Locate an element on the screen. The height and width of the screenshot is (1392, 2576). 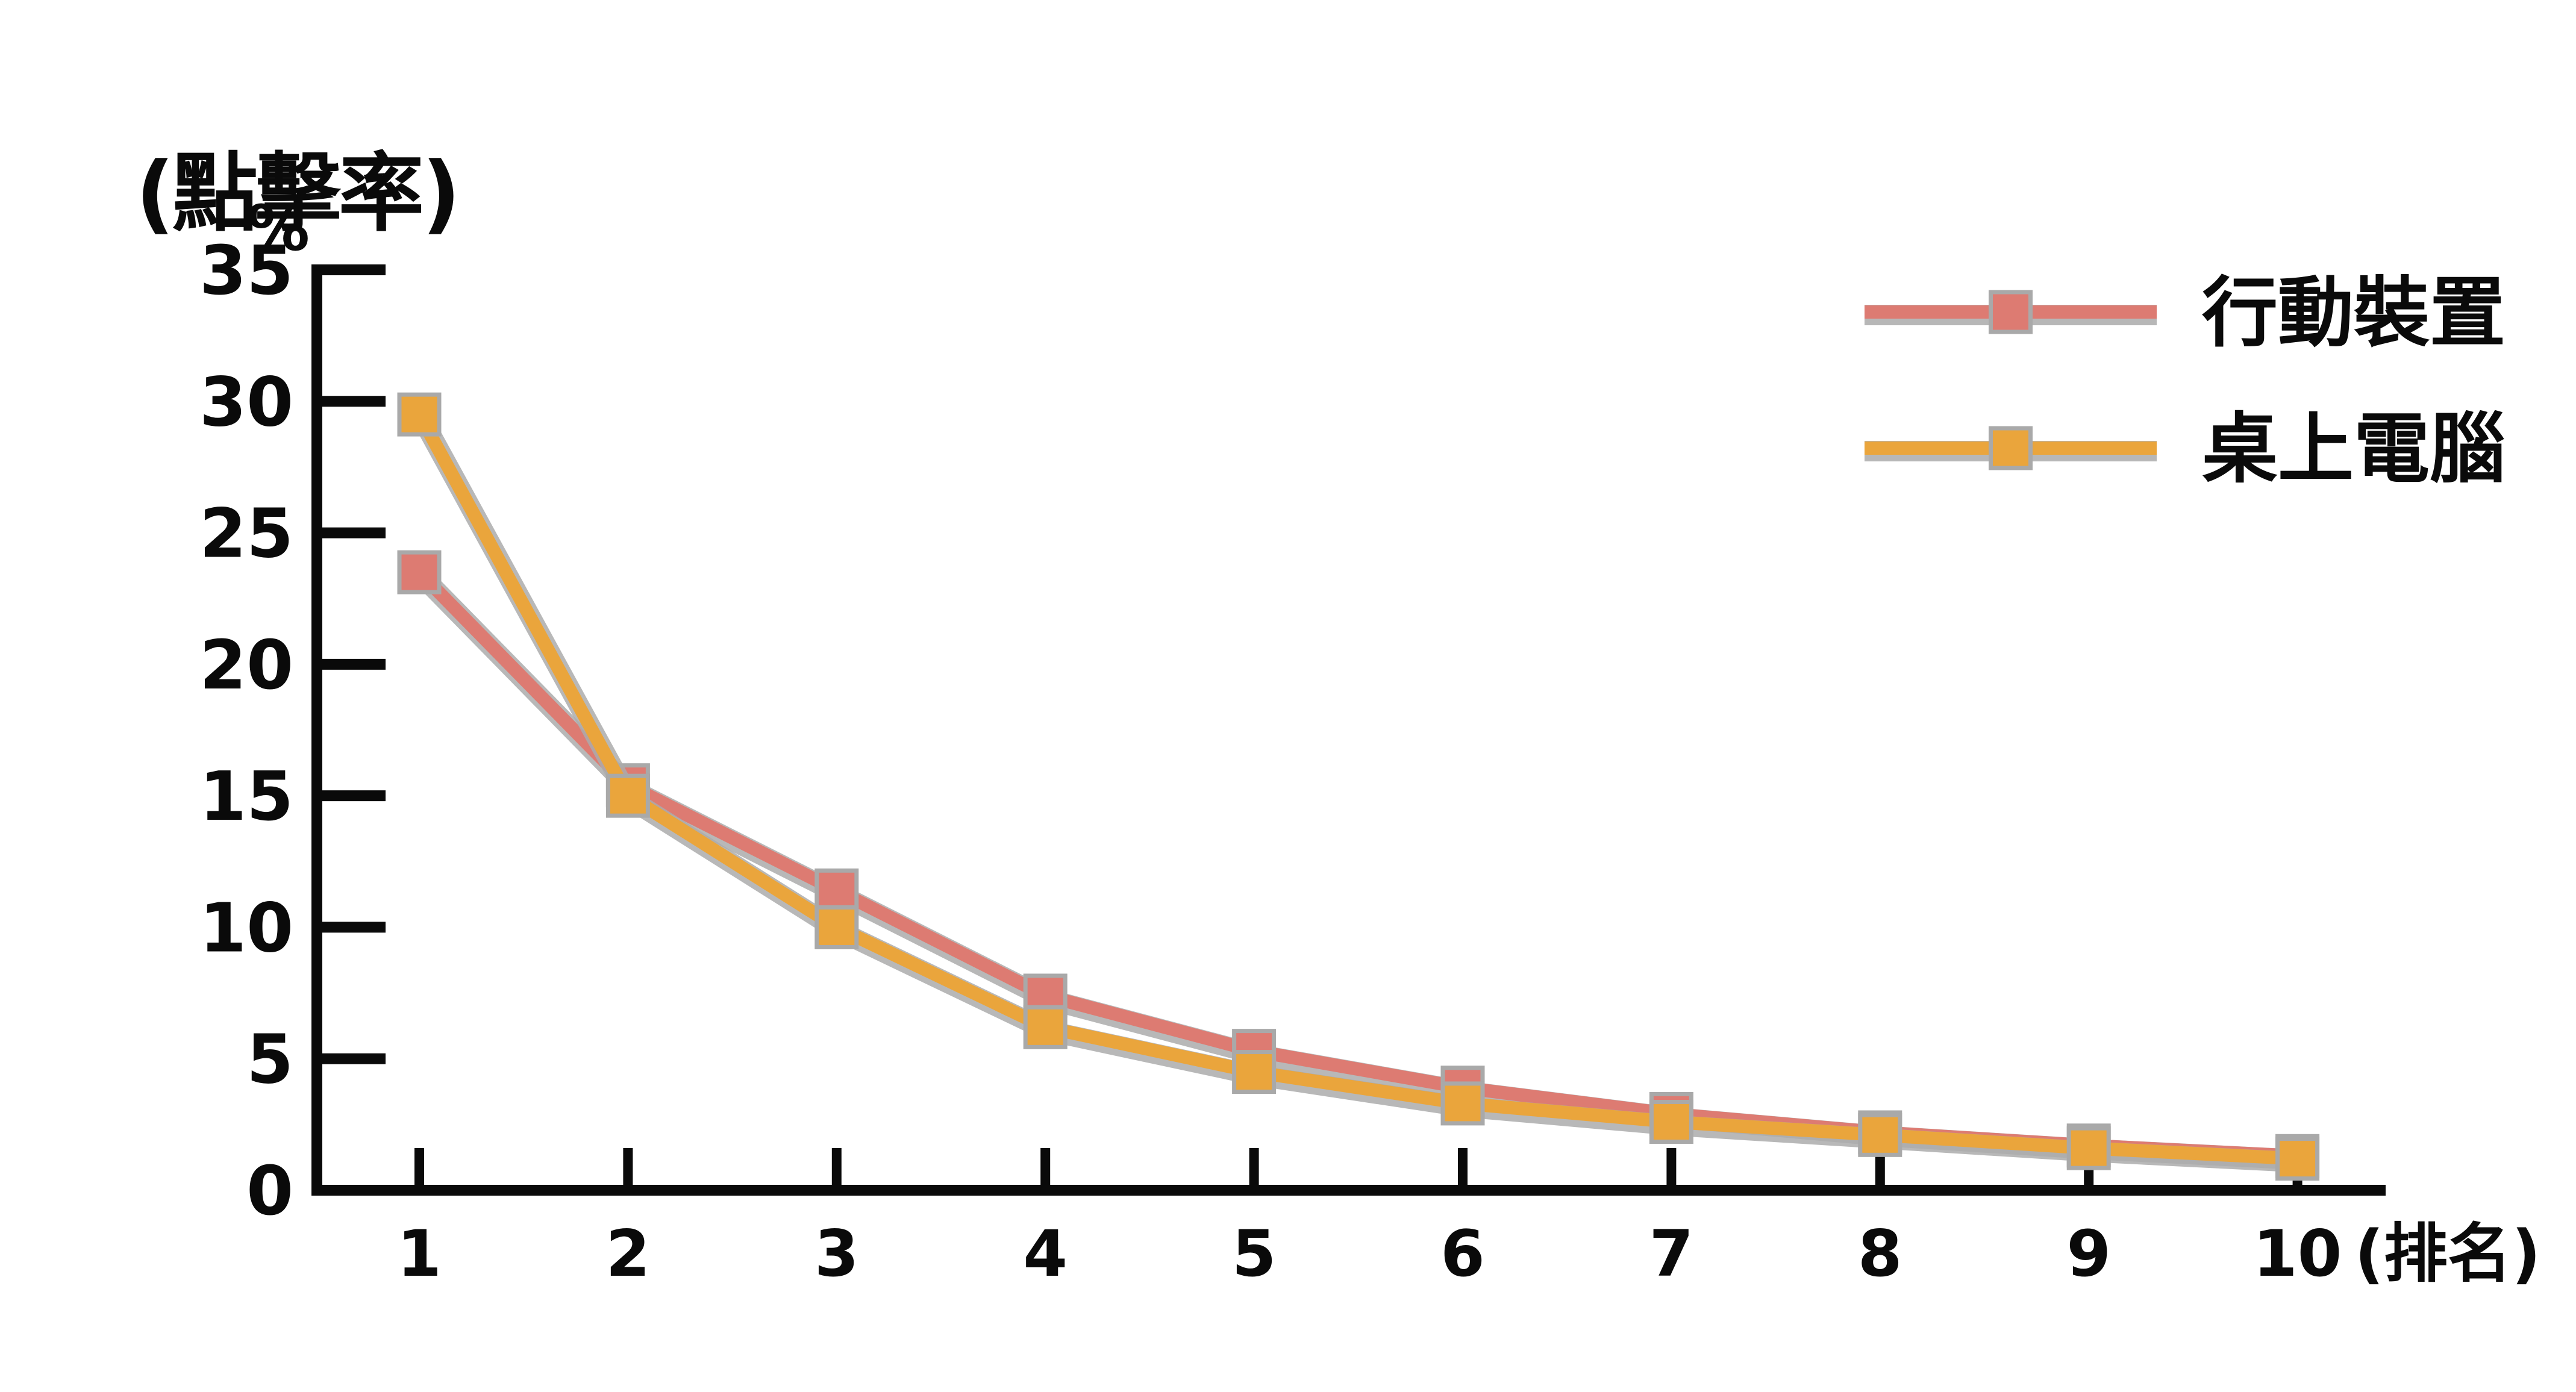
x-axis-tick-label: 5 is located at coordinates (1255, 1254).